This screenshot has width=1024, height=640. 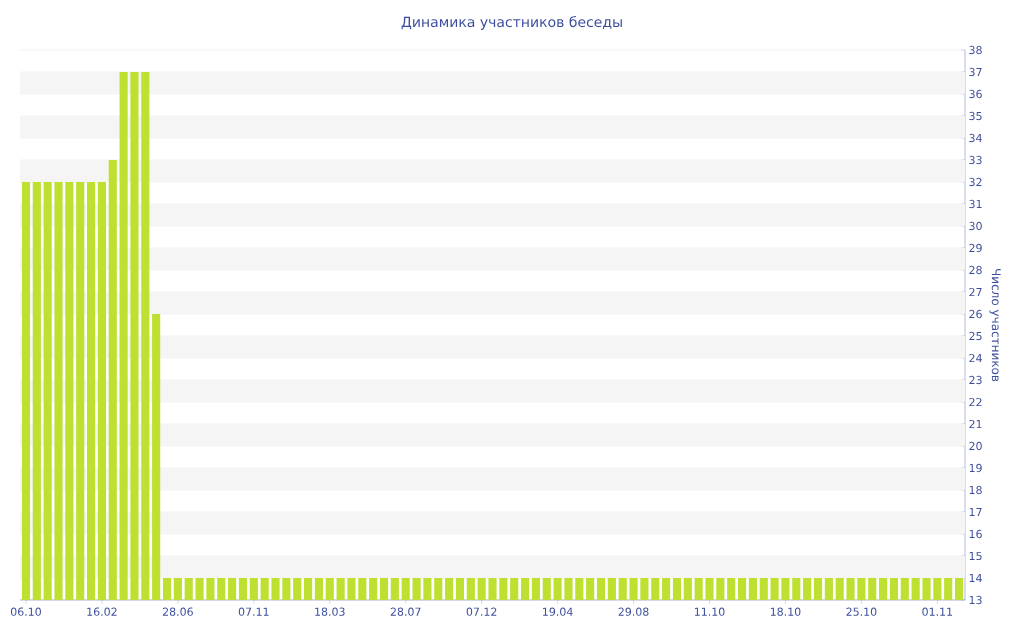 I want to click on y-tick-label: 22, so click(x=975, y=402).